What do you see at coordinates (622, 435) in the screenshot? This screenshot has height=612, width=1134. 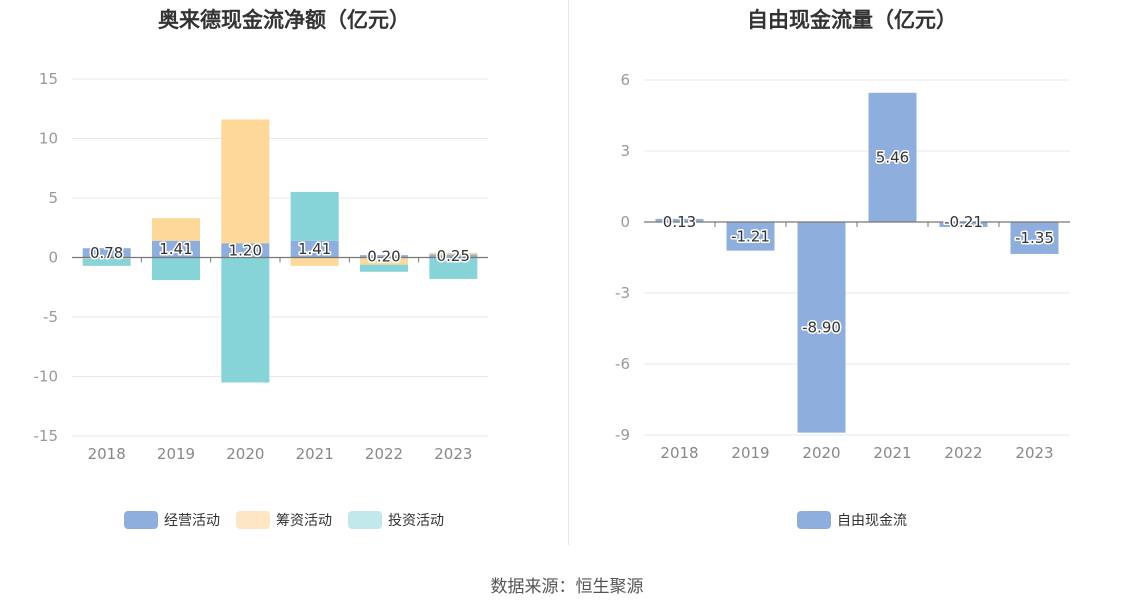 I see `y-tick-label: -9` at bounding box center [622, 435].